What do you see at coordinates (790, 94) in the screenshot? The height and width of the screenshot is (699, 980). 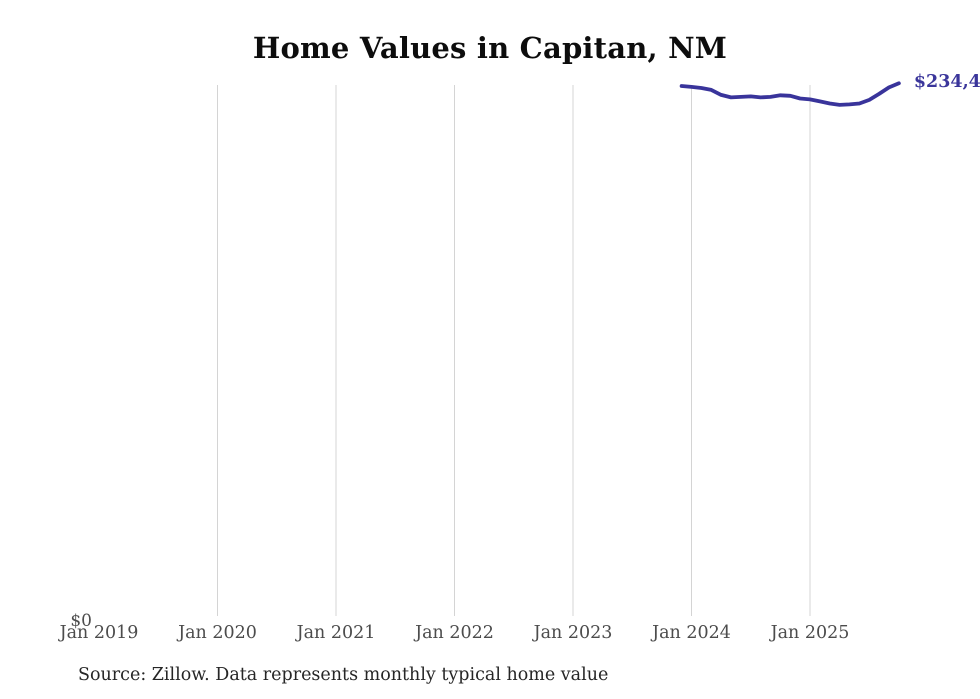 I see `home-value-line` at bounding box center [790, 94].